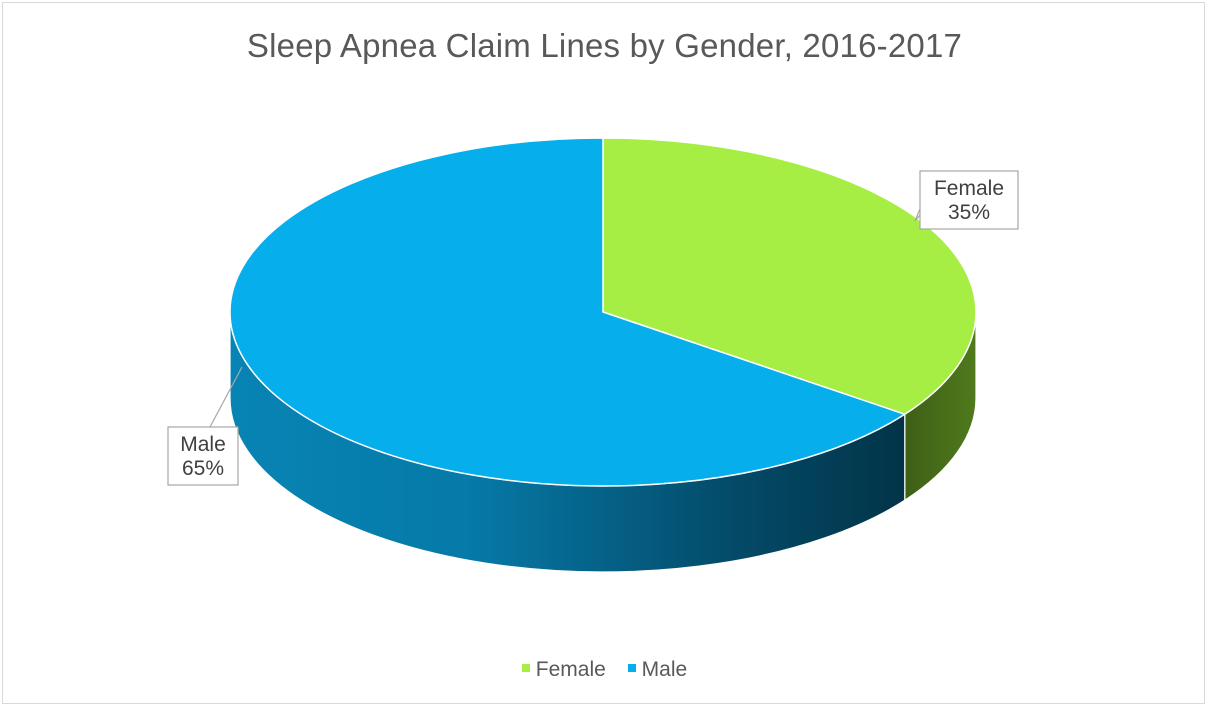 Image resolution: width=1209 pixels, height=708 pixels. Describe the element at coordinates (969, 212) in the screenshot. I see `data-label-value-female: 35%` at that location.